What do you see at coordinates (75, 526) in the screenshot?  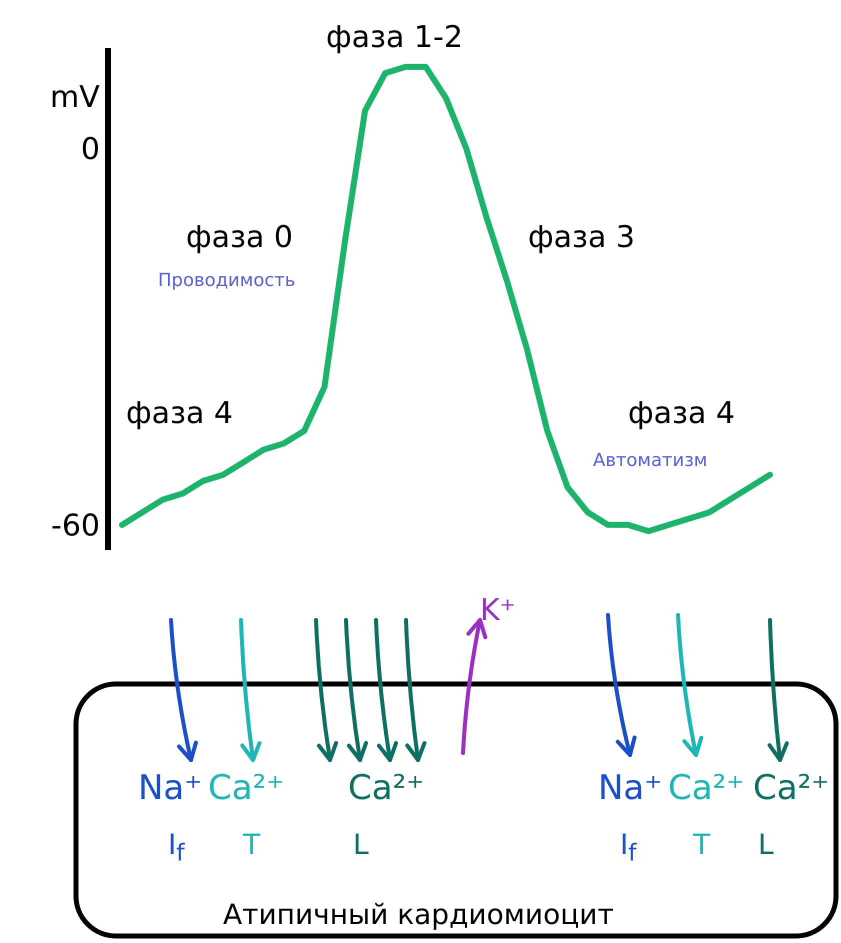 I see `y-tick-label: -60` at bounding box center [75, 526].